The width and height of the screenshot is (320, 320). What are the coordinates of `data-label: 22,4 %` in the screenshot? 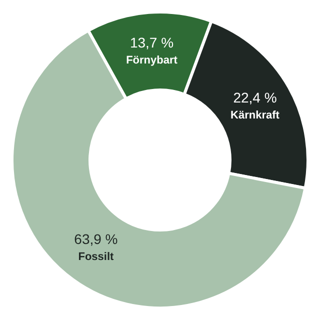 It's located at (255, 98).